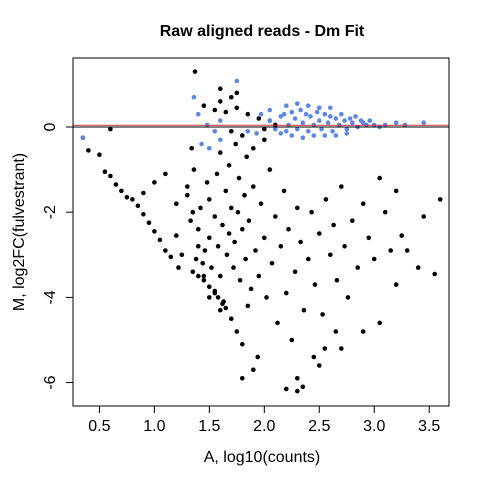 The width and height of the screenshot is (480, 480). What do you see at coordinates (262, 31) in the screenshot?
I see `chart-title: Raw aligned reads - Dm Fit` at bounding box center [262, 31].